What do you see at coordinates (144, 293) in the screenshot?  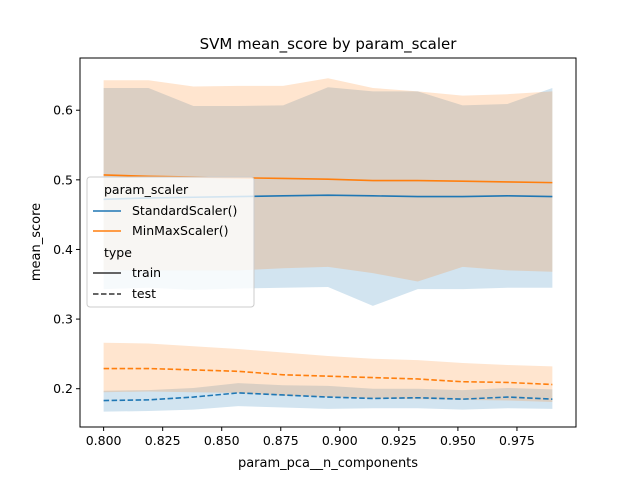 I see `legend-label-test: test` at bounding box center [144, 293].